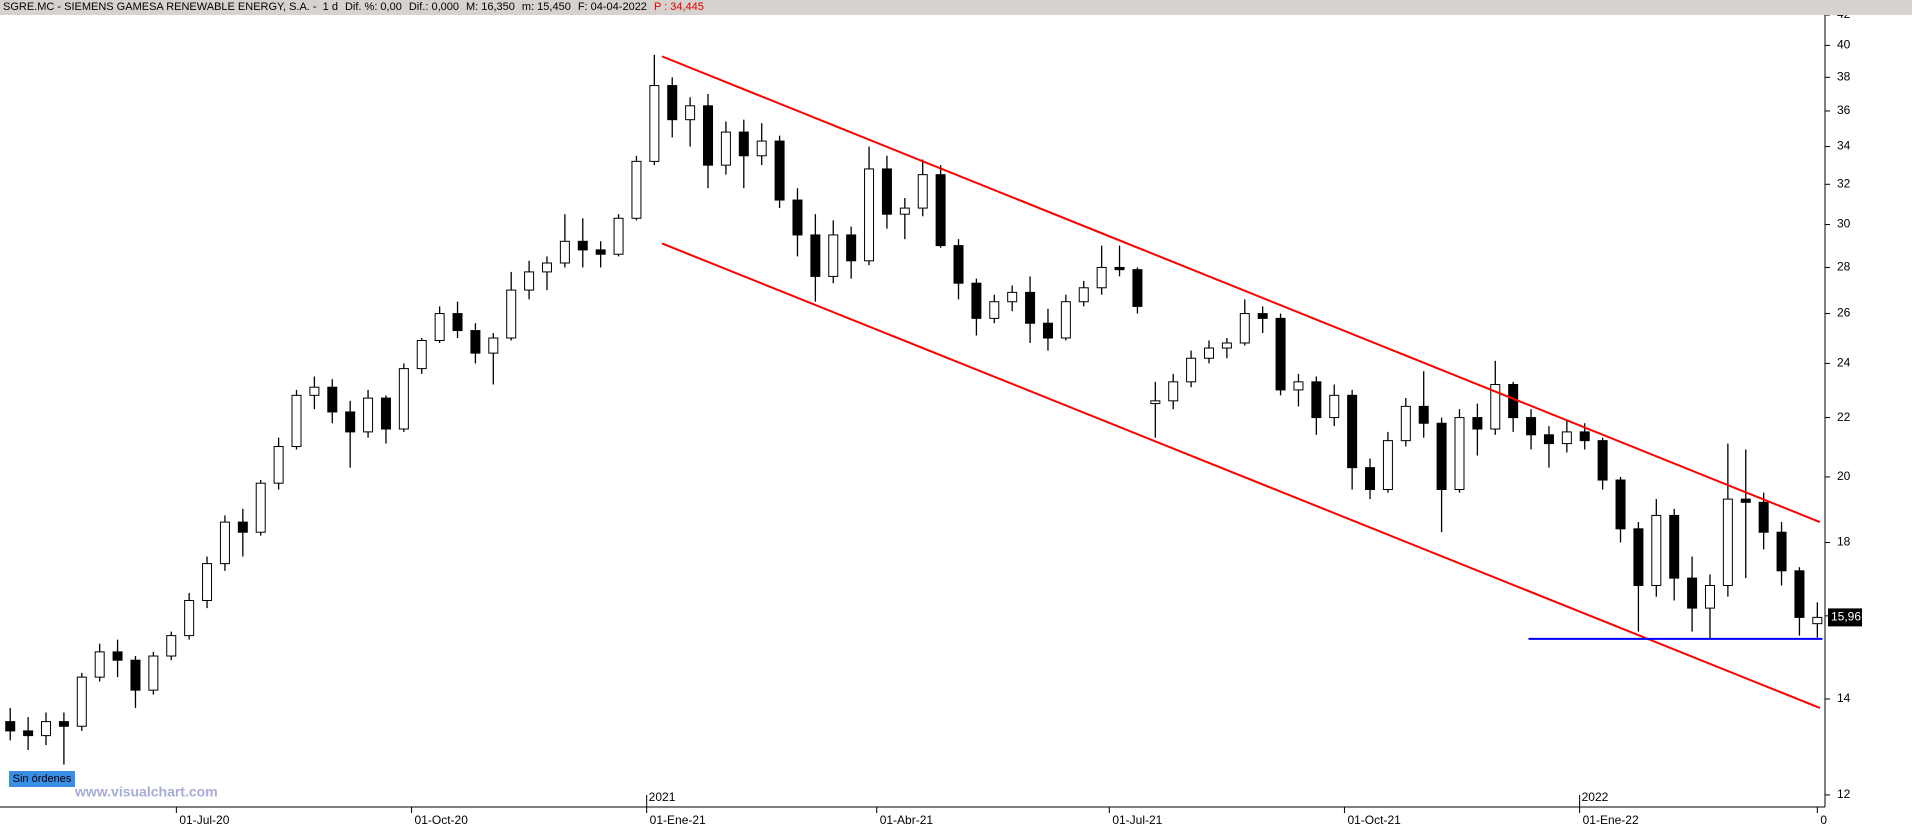 This screenshot has height=829, width=1912. I want to click on y-tick-label: 20, so click(1844, 476).